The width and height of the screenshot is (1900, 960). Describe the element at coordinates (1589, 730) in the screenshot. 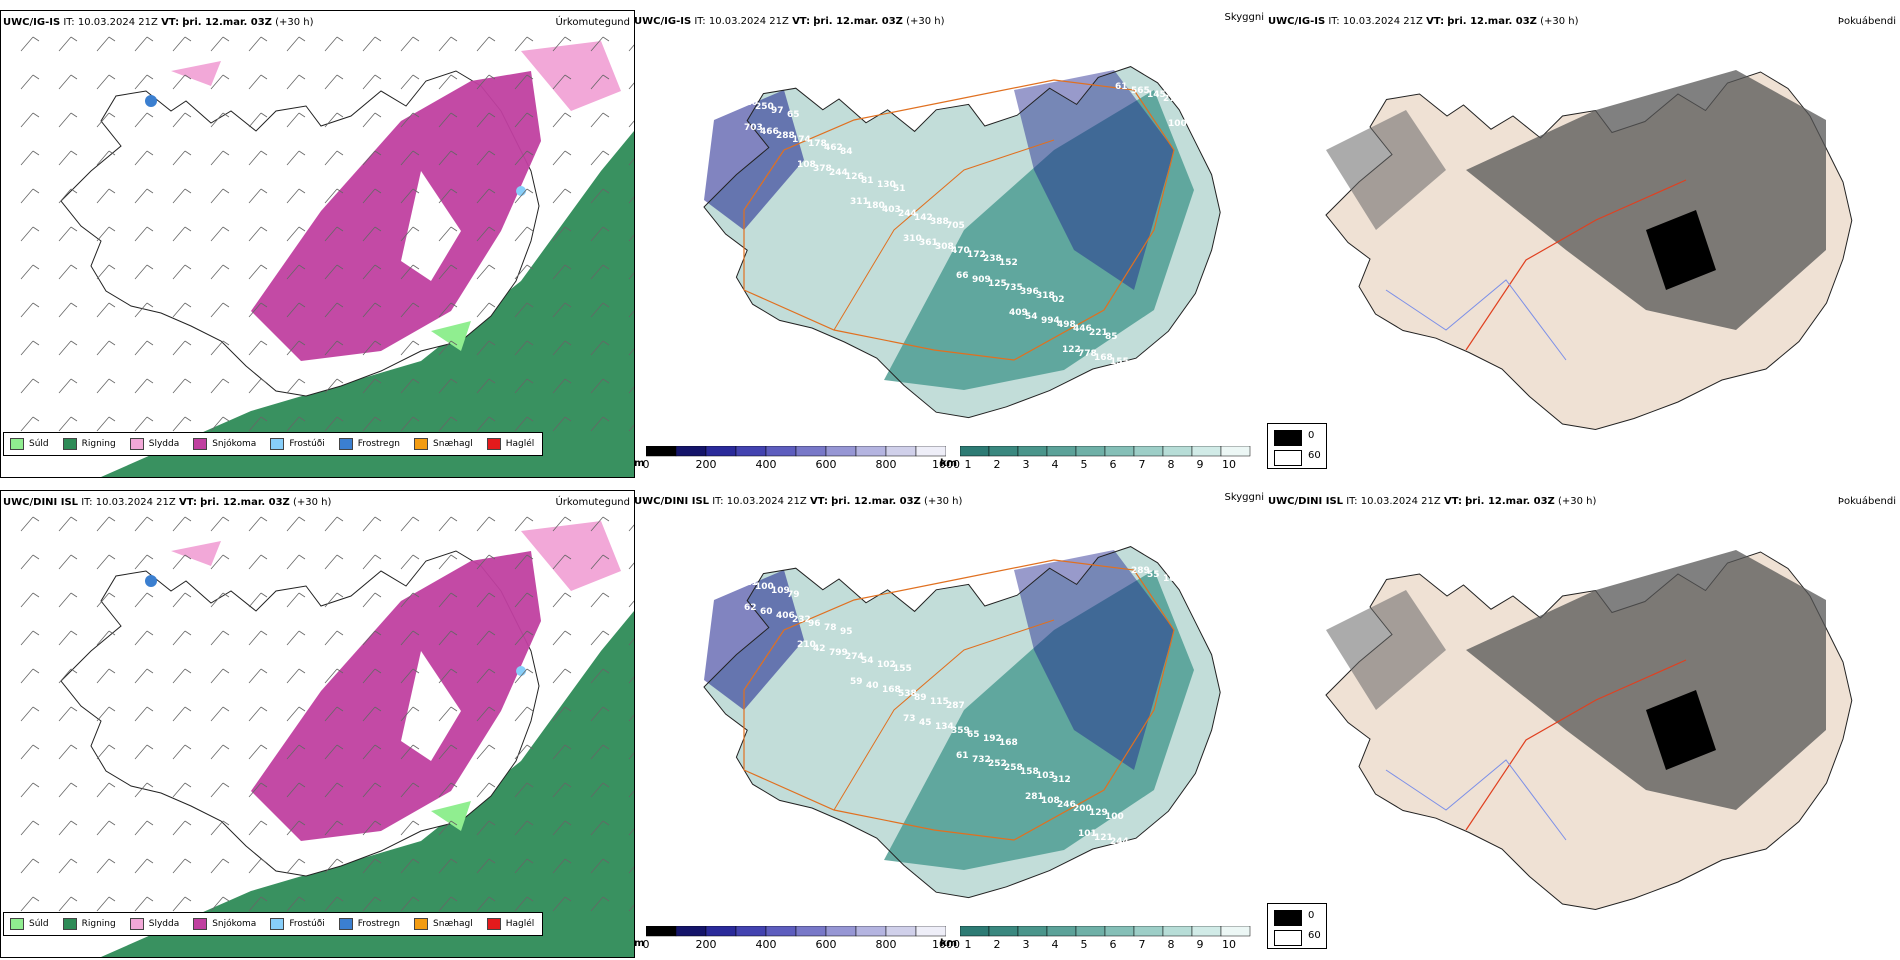

I see `fog-index-map` at that location.